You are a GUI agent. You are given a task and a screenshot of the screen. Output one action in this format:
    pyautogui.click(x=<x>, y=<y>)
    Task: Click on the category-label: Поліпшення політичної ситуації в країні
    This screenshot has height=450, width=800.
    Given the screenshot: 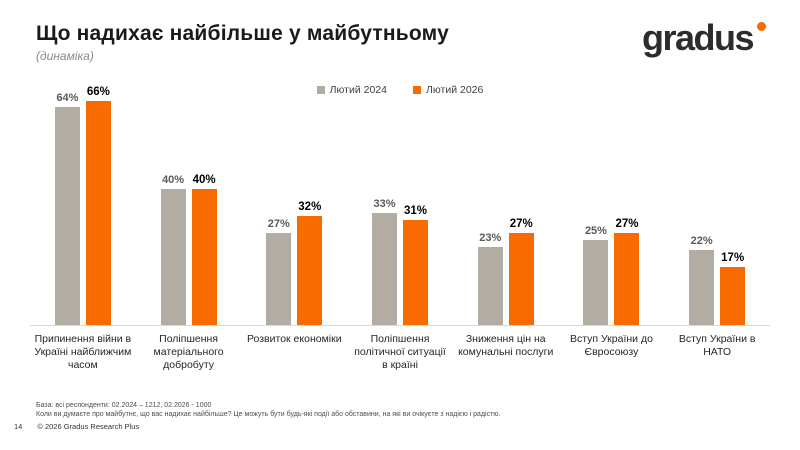 What is the action you would take?
    pyautogui.click(x=400, y=352)
    